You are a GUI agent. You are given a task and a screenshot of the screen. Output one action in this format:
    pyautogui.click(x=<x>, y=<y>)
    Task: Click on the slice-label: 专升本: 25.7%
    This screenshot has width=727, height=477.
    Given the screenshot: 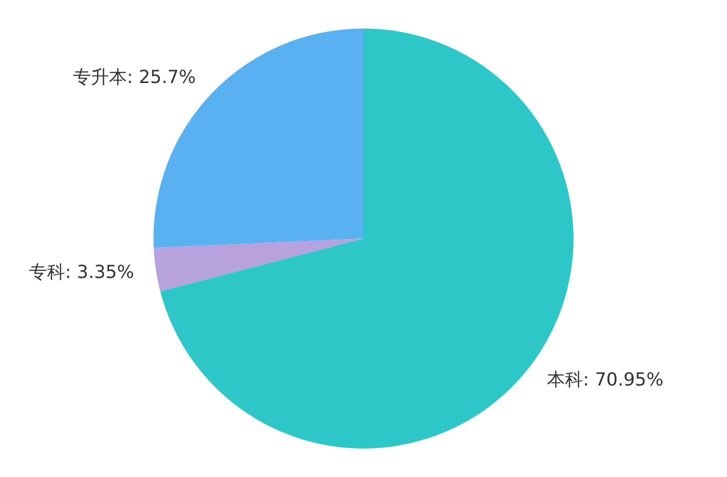 What is the action you would take?
    pyautogui.click(x=134, y=77)
    